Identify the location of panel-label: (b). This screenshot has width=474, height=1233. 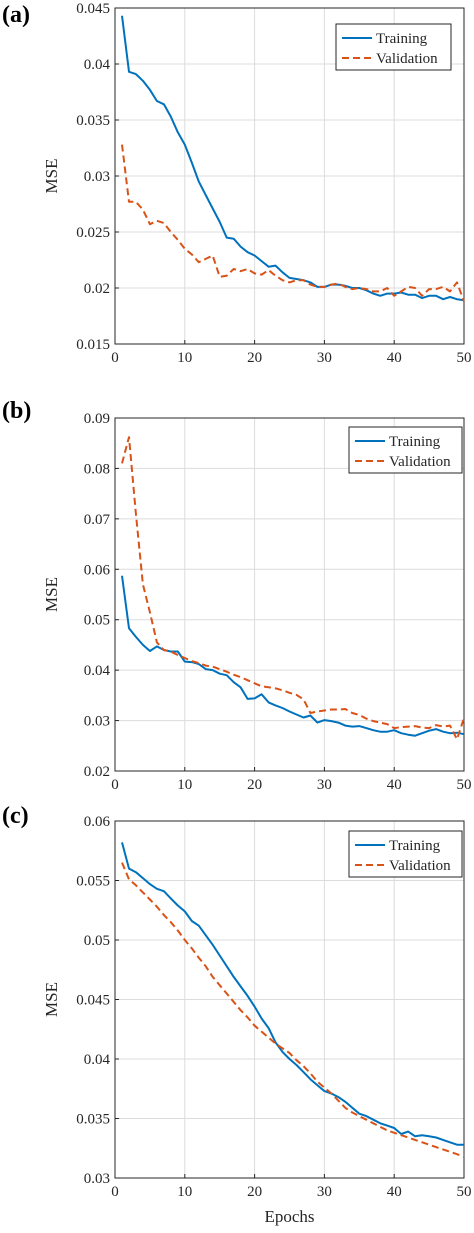
(16, 411).